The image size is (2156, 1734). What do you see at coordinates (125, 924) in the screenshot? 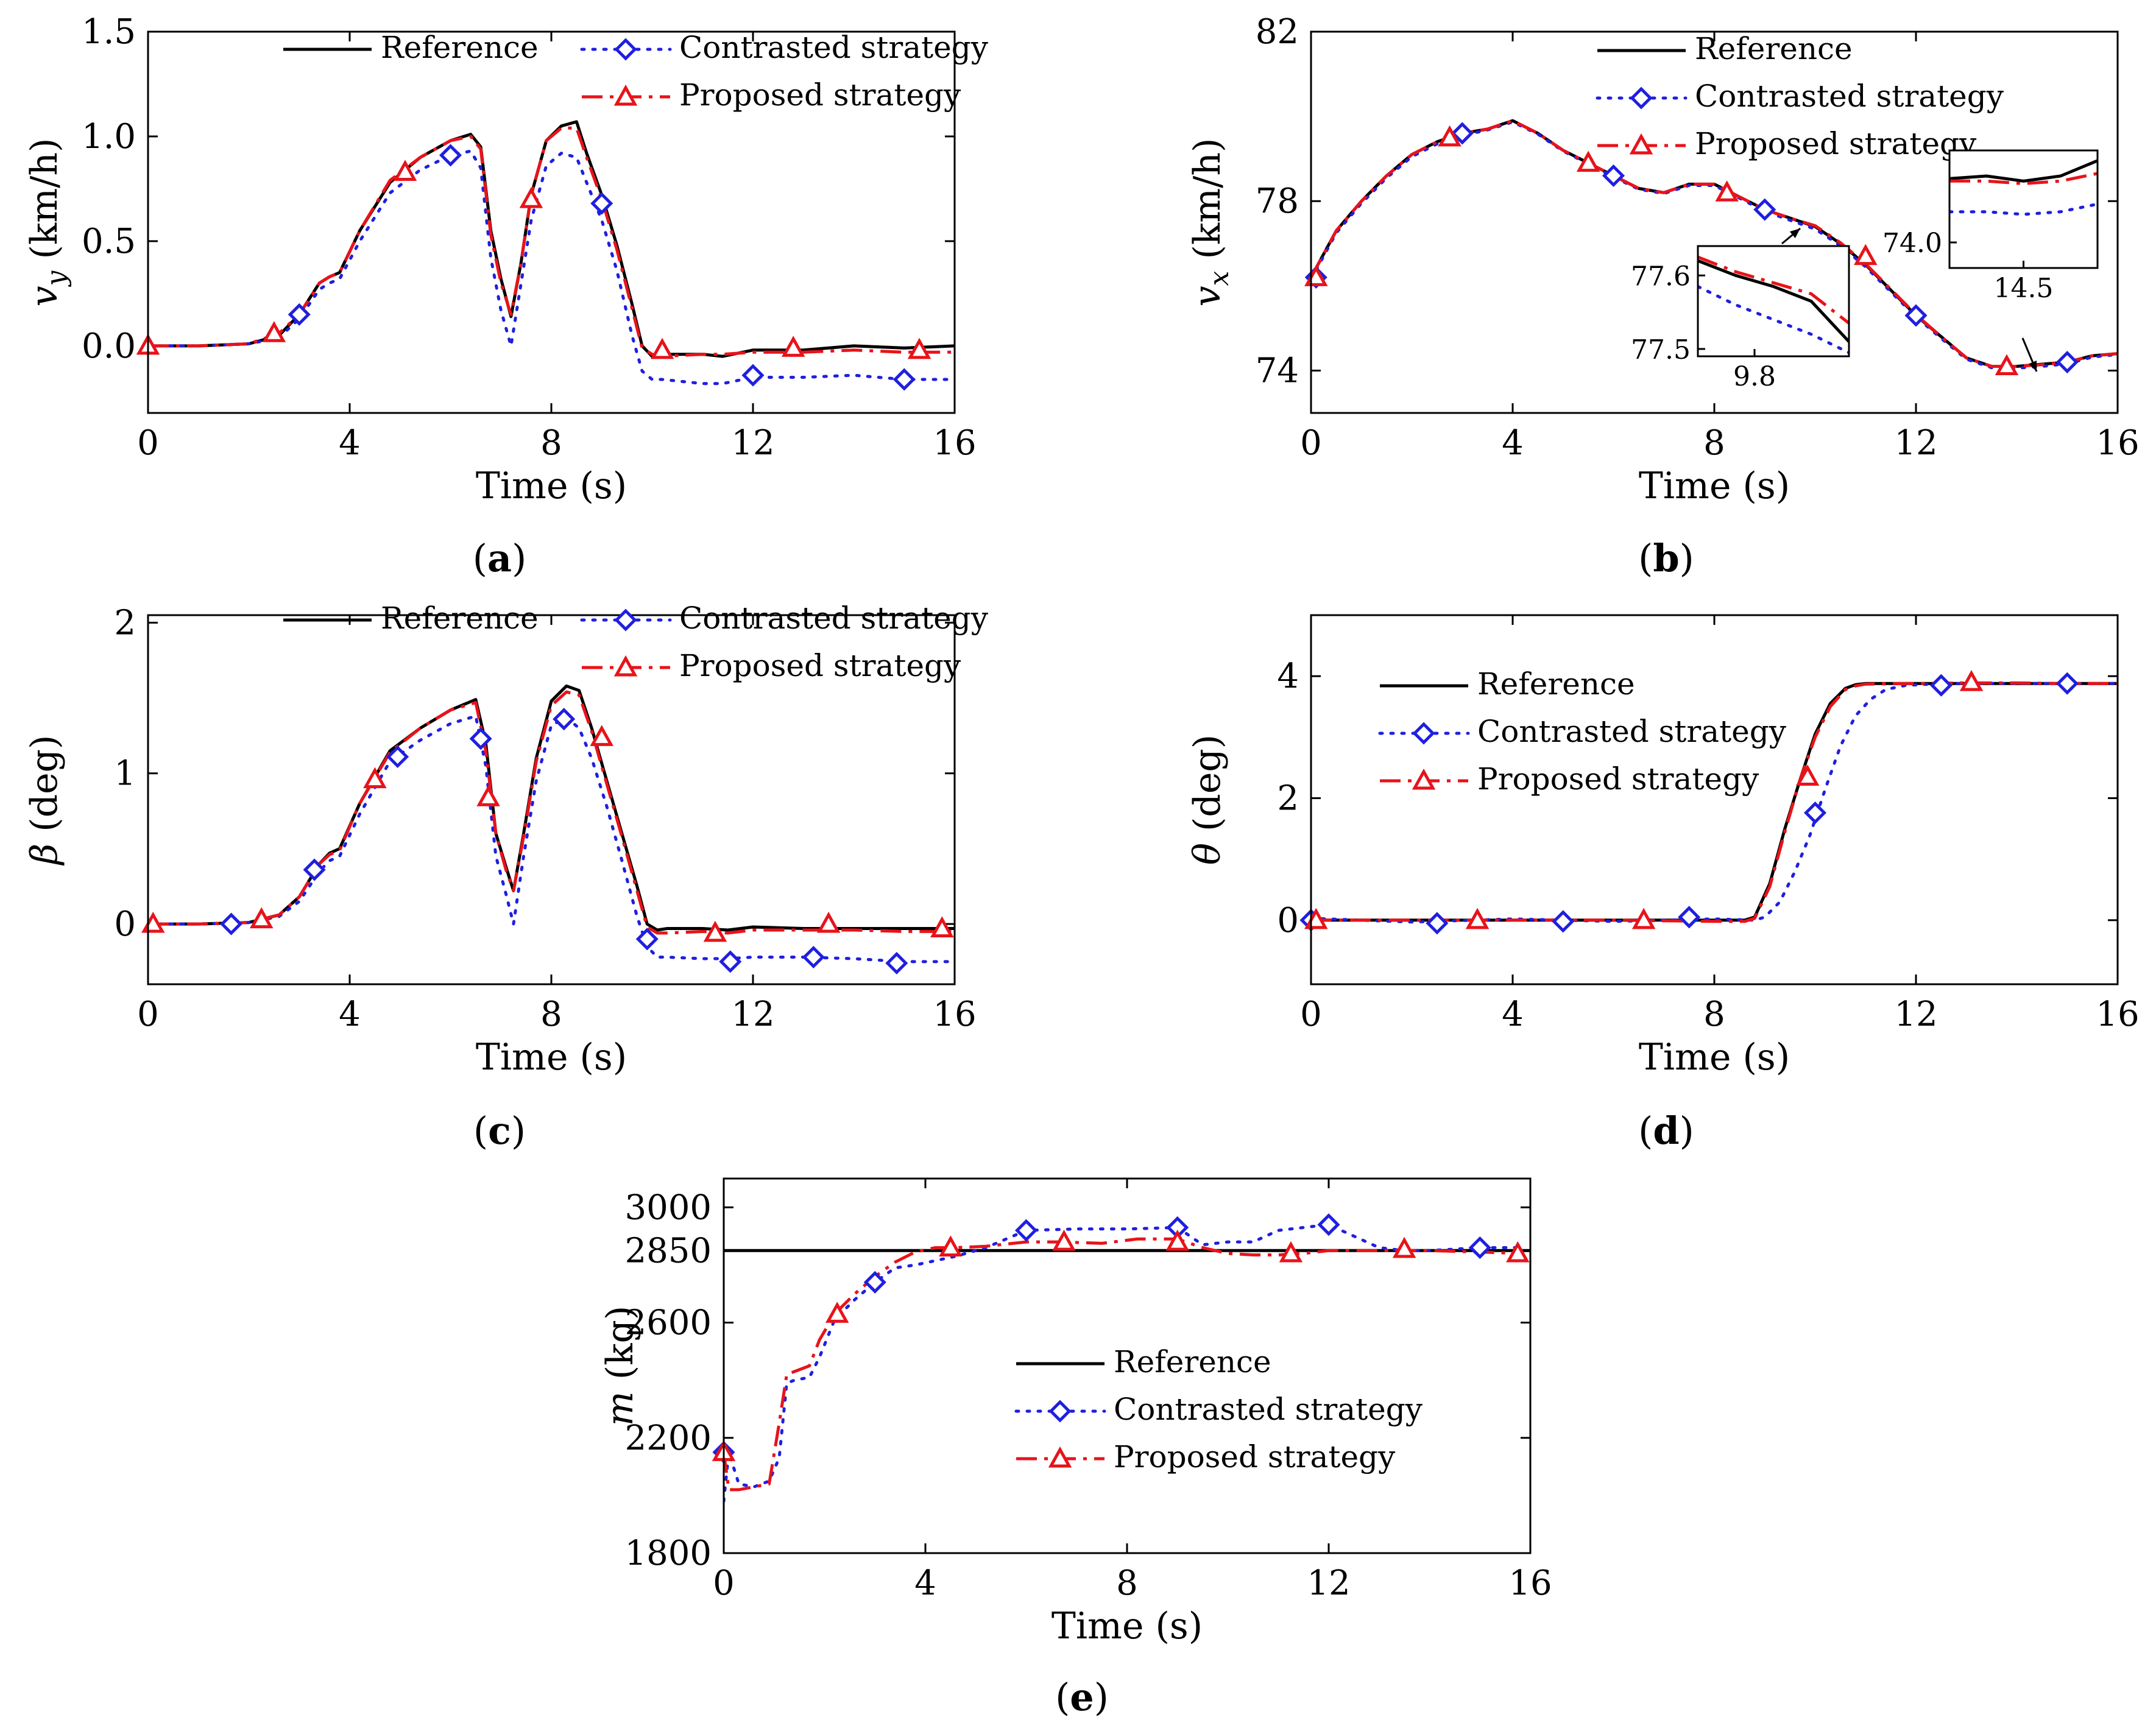
I see `y-tick-label: 0` at bounding box center [125, 924].